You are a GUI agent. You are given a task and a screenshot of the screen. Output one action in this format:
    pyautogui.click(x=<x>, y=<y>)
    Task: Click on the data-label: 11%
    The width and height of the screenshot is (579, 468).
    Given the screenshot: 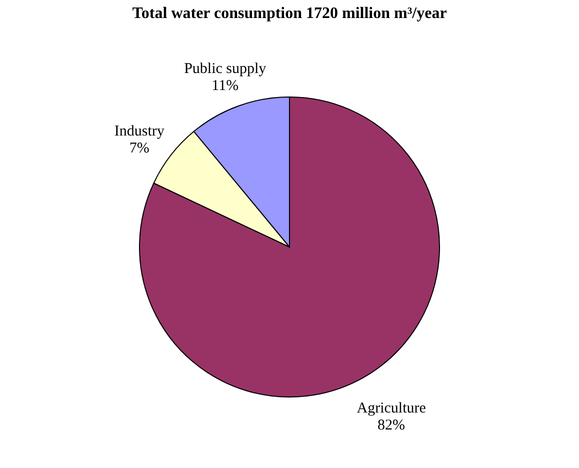 What is the action you would take?
    pyautogui.click(x=225, y=86)
    